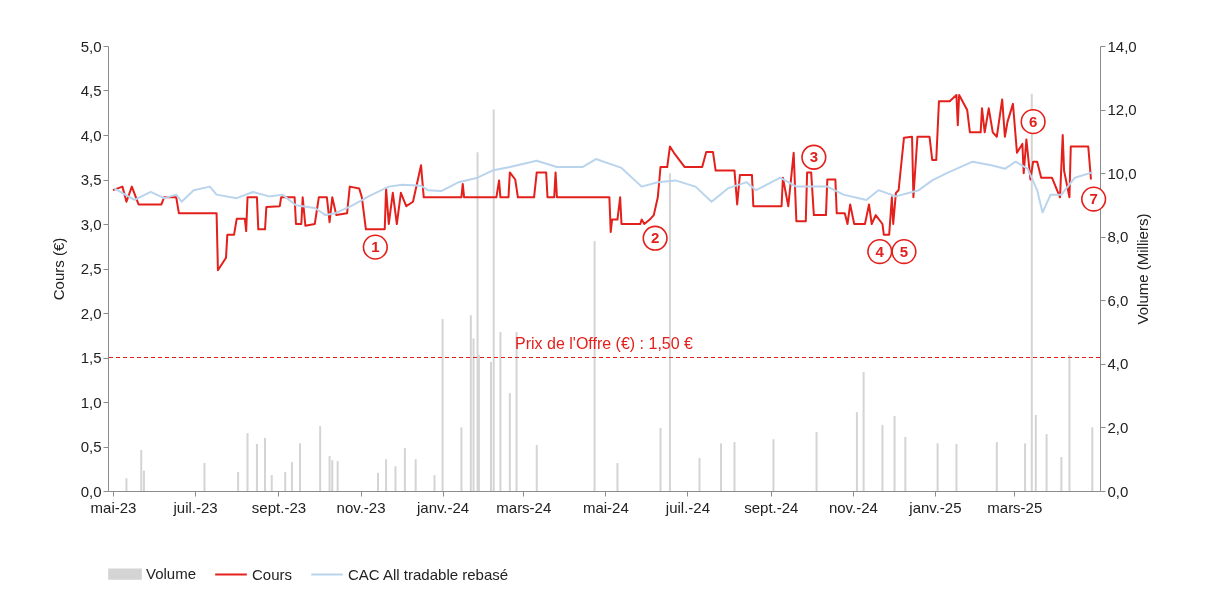 The image size is (1212, 598). I want to click on annotation: 5, so click(904, 251).